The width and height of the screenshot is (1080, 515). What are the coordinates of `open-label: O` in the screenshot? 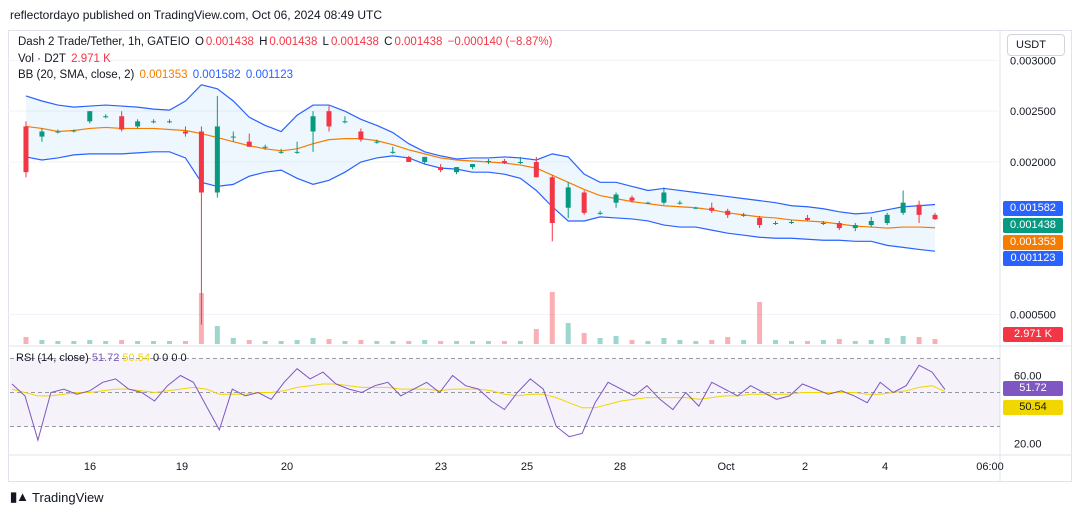 It's located at (199, 42).